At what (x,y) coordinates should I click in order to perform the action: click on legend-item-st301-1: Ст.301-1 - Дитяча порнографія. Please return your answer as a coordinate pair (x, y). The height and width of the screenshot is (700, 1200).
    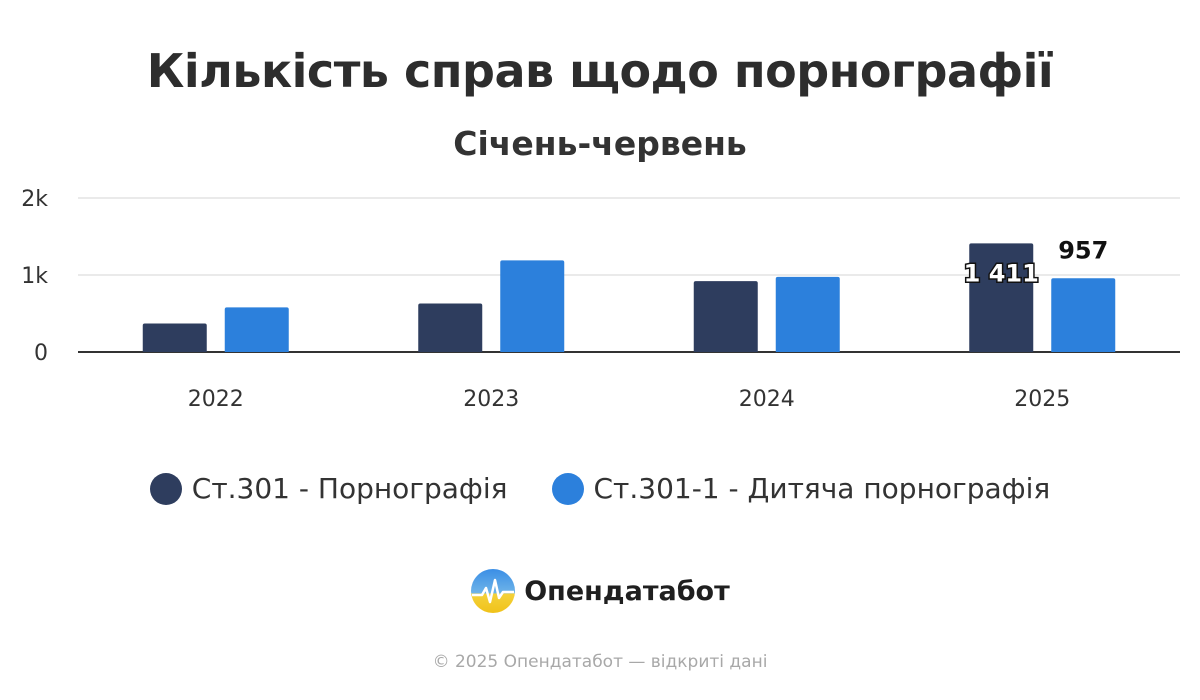
    Looking at the image, I should click on (801, 488).